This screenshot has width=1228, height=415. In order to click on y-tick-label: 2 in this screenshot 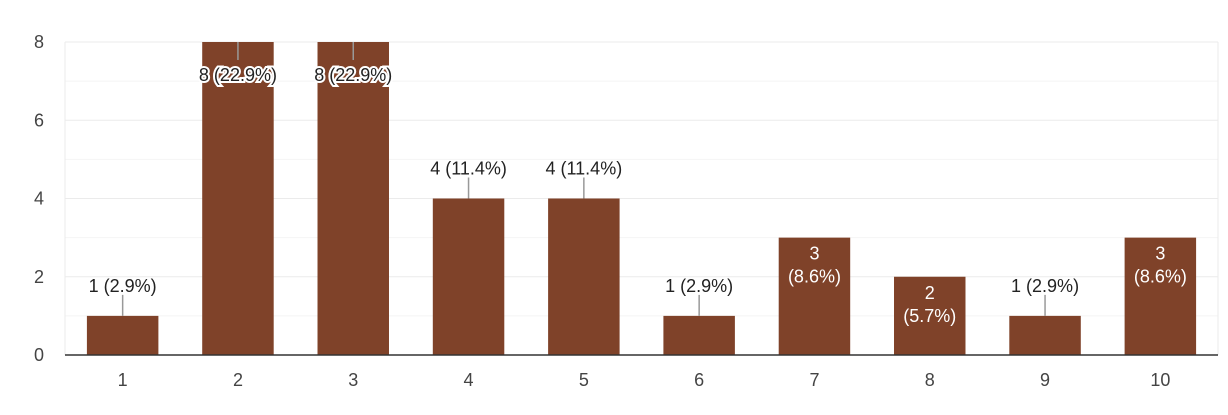, I will do `click(39, 277)`.